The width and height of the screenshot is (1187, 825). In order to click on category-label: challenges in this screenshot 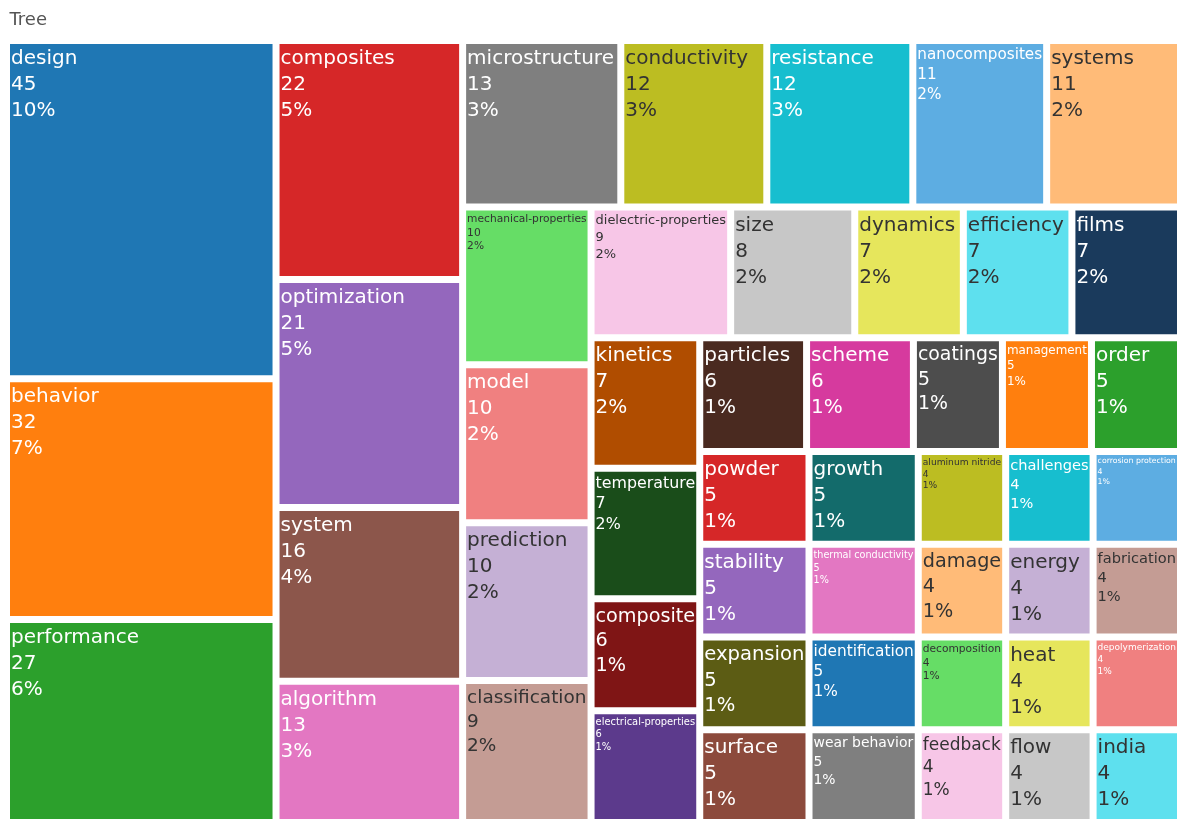, I will do `click(1049, 464)`.